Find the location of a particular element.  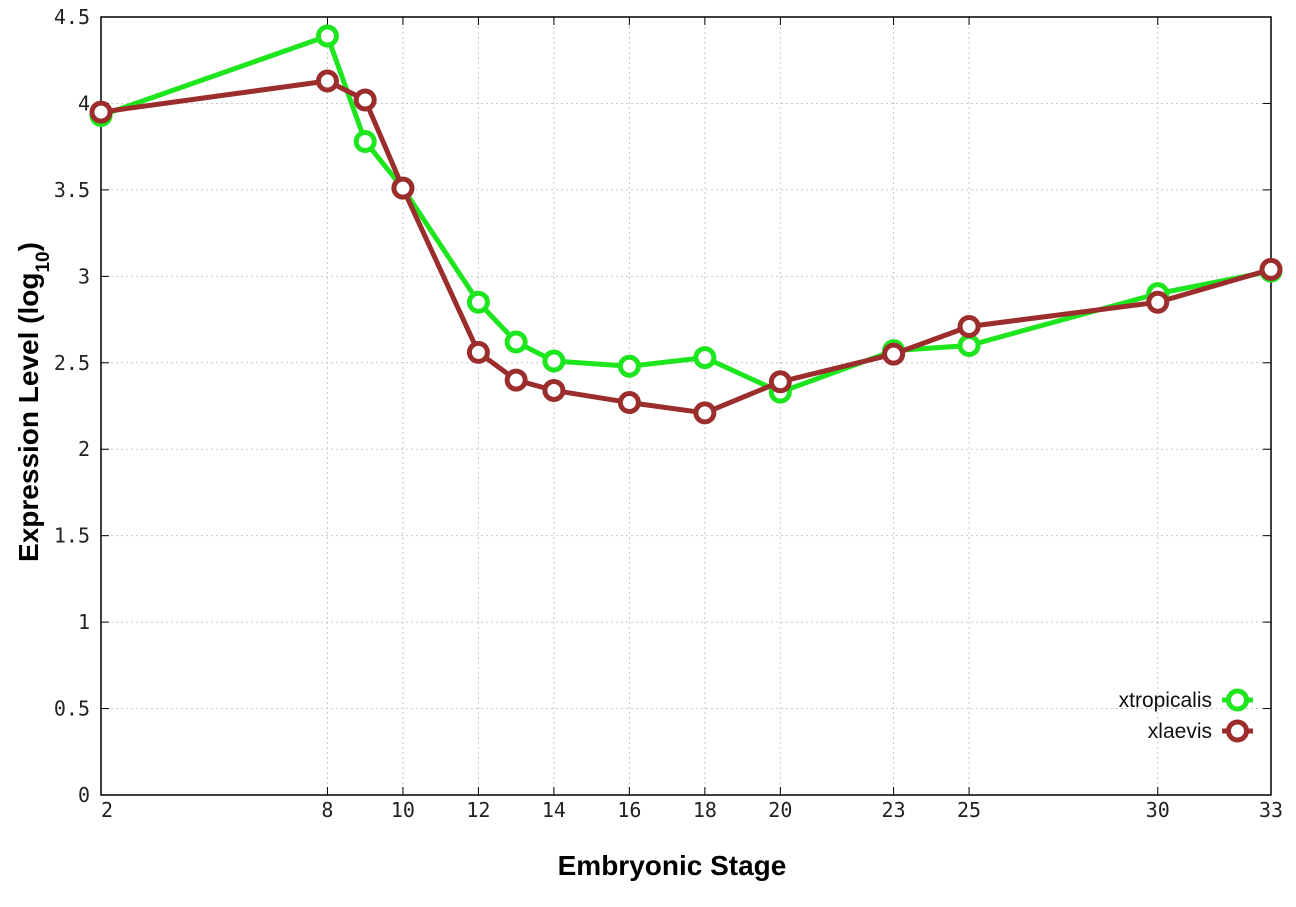

y-tick-label: 0 is located at coordinates (84, 795).